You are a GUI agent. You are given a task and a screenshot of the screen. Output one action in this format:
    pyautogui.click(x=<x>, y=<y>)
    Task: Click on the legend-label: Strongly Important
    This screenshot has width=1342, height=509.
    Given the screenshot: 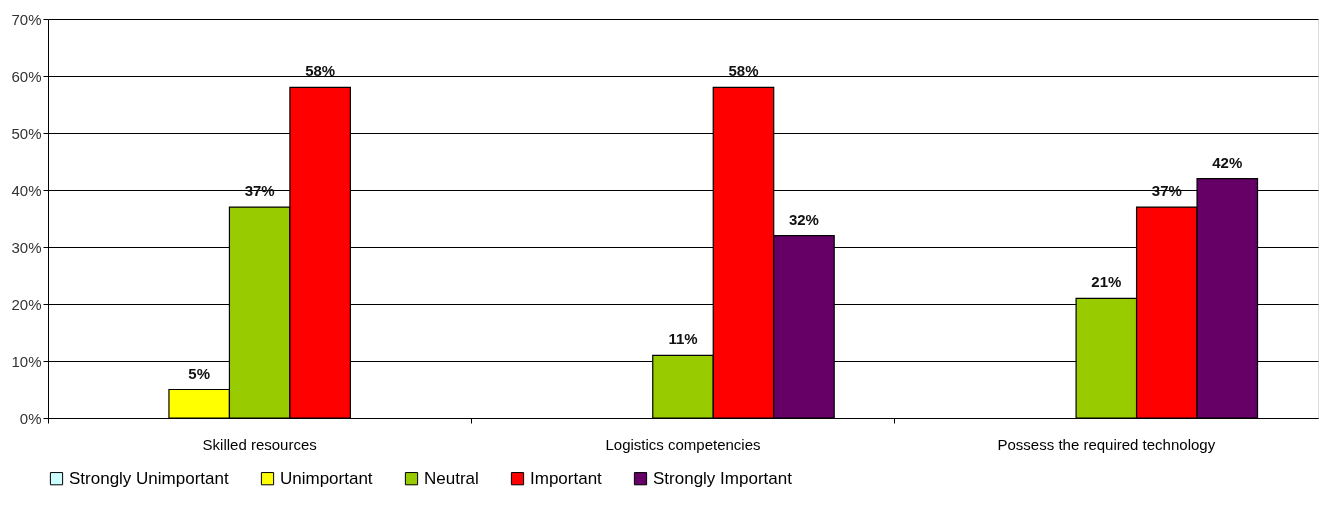 What is the action you would take?
    pyautogui.click(x=723, y=478)
    